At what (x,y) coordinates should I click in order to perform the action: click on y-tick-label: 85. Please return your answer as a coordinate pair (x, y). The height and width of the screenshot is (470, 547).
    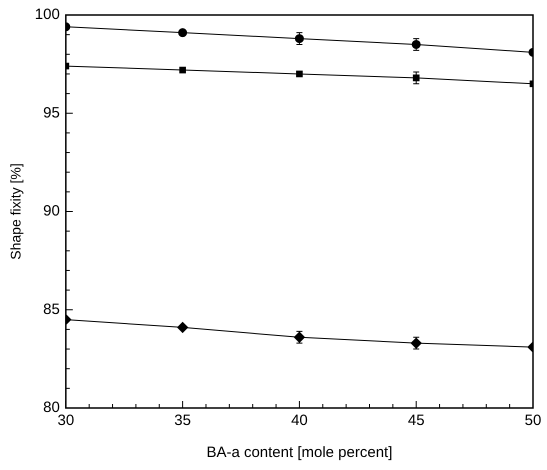
    Looking at the image, I should click on (51, 309).